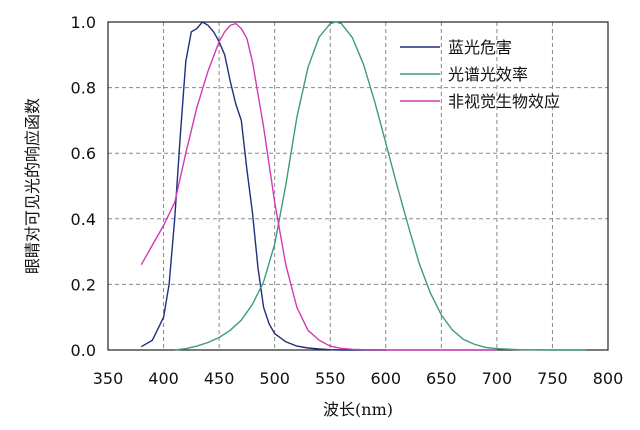  What do you see at coordinates (358, 378) in the screenshot?
I see `x-tick-labels: 350 400 450 500 550 600 650 700 750 800` at bounding box center [358, 378].